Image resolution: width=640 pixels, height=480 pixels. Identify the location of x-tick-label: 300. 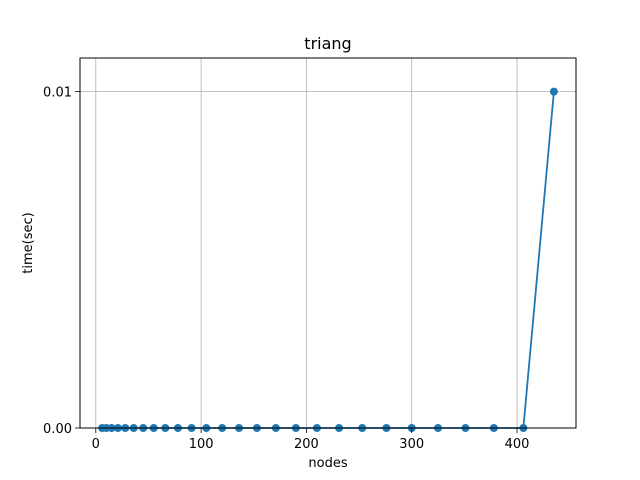
(411, 444).